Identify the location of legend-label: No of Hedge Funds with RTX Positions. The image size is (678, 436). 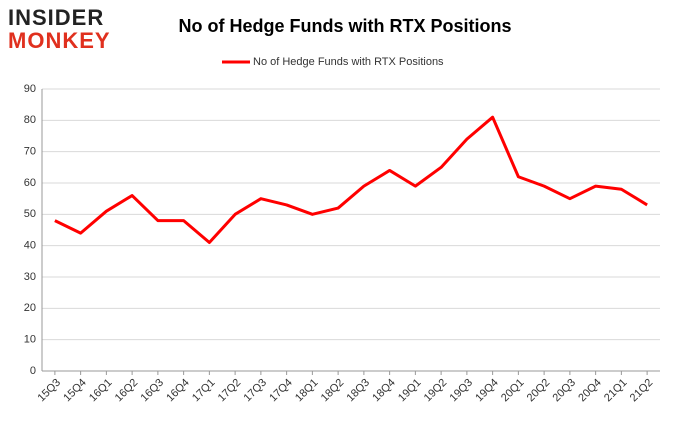
(348, 62).